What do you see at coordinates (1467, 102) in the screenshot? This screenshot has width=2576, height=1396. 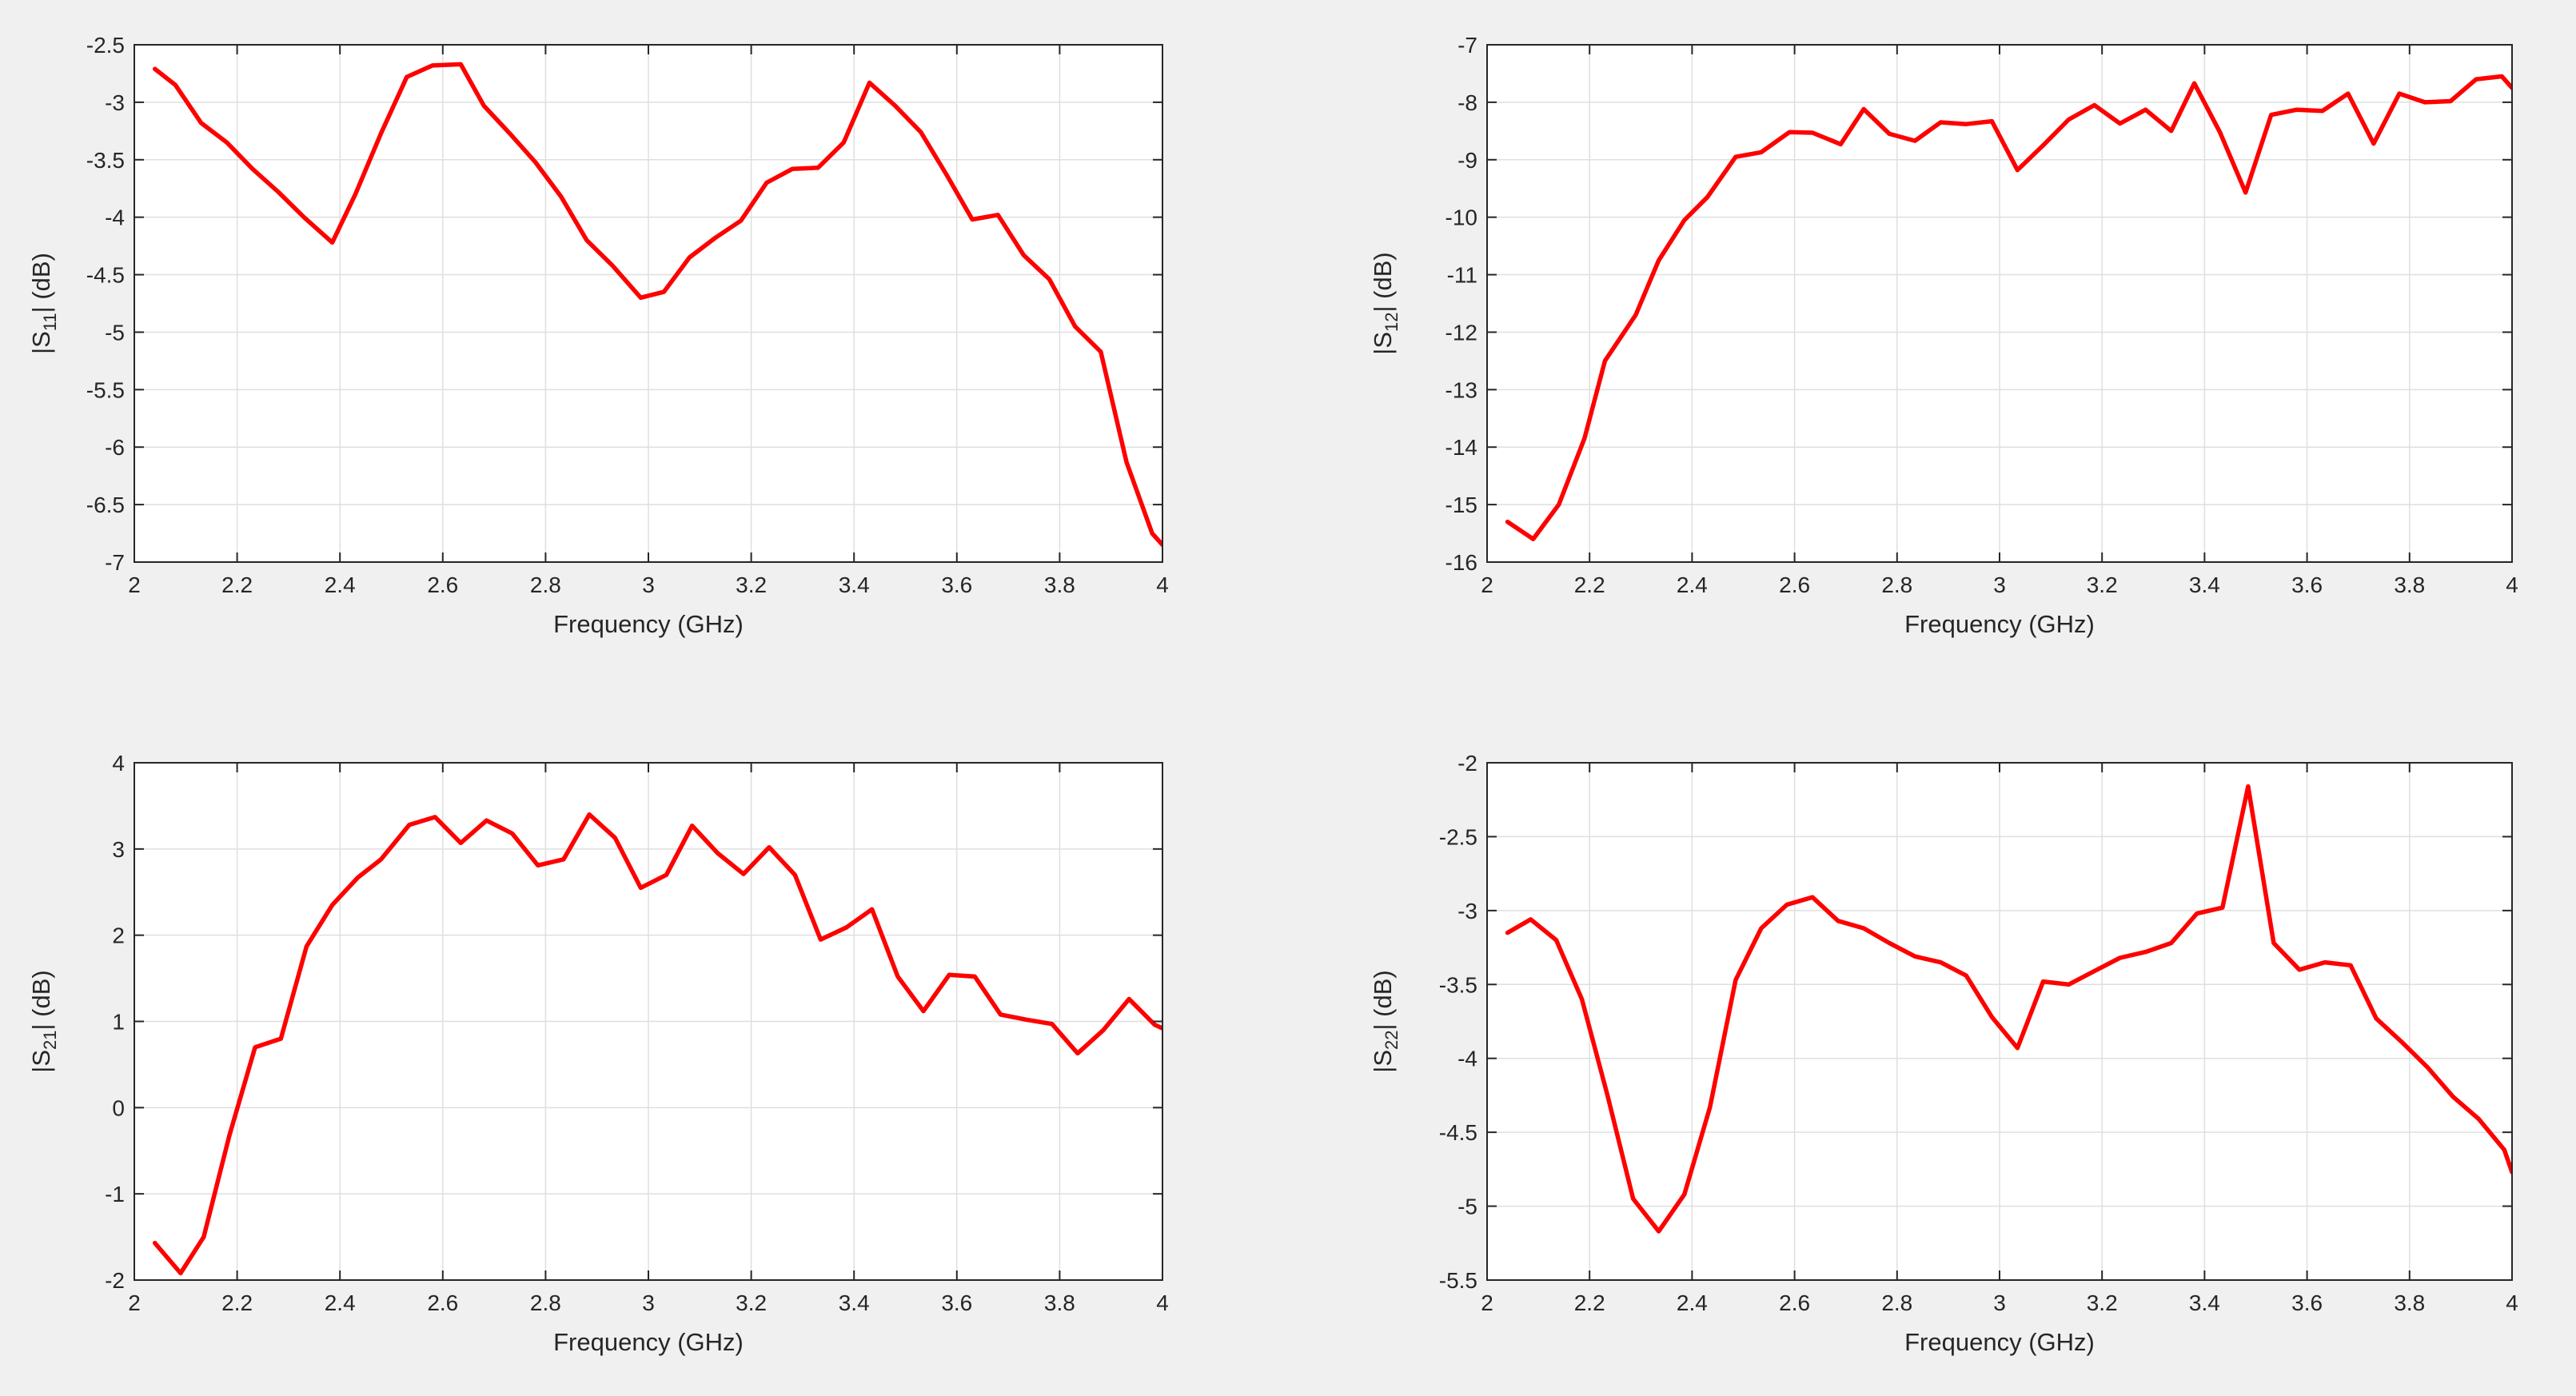 I see `y-tick-label: -8` at bounding box center [1467, 102].